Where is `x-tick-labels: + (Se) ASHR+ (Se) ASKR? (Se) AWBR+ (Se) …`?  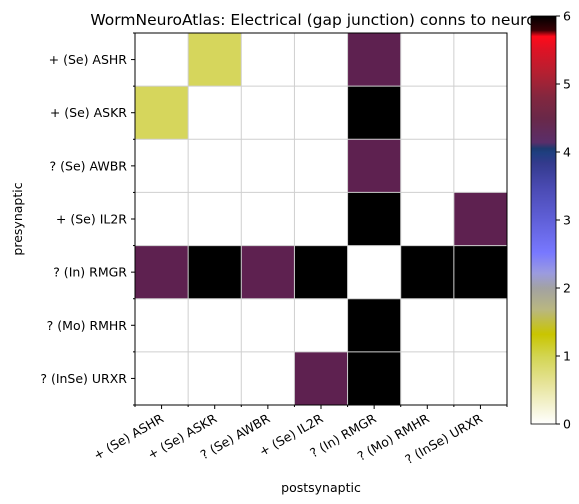
x-tick-labels: + (Se) ASHR+ (Se) ASKR? (Se) AWBR+ (Se) … is located at coordinates (299, 436).